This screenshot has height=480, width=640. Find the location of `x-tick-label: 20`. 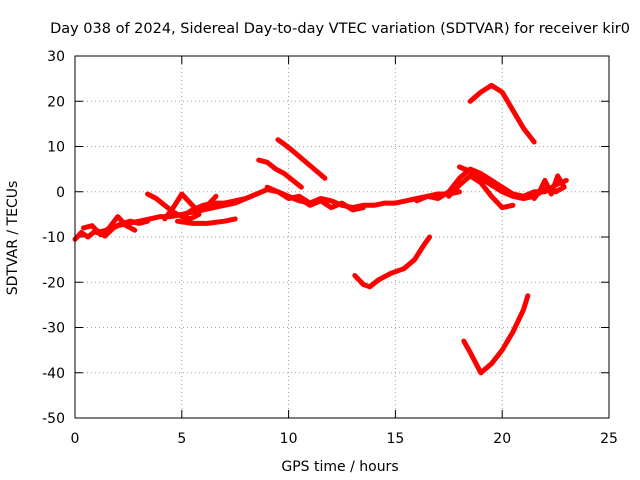

x-tick-label: 20 is located at coordinates (502, 439).